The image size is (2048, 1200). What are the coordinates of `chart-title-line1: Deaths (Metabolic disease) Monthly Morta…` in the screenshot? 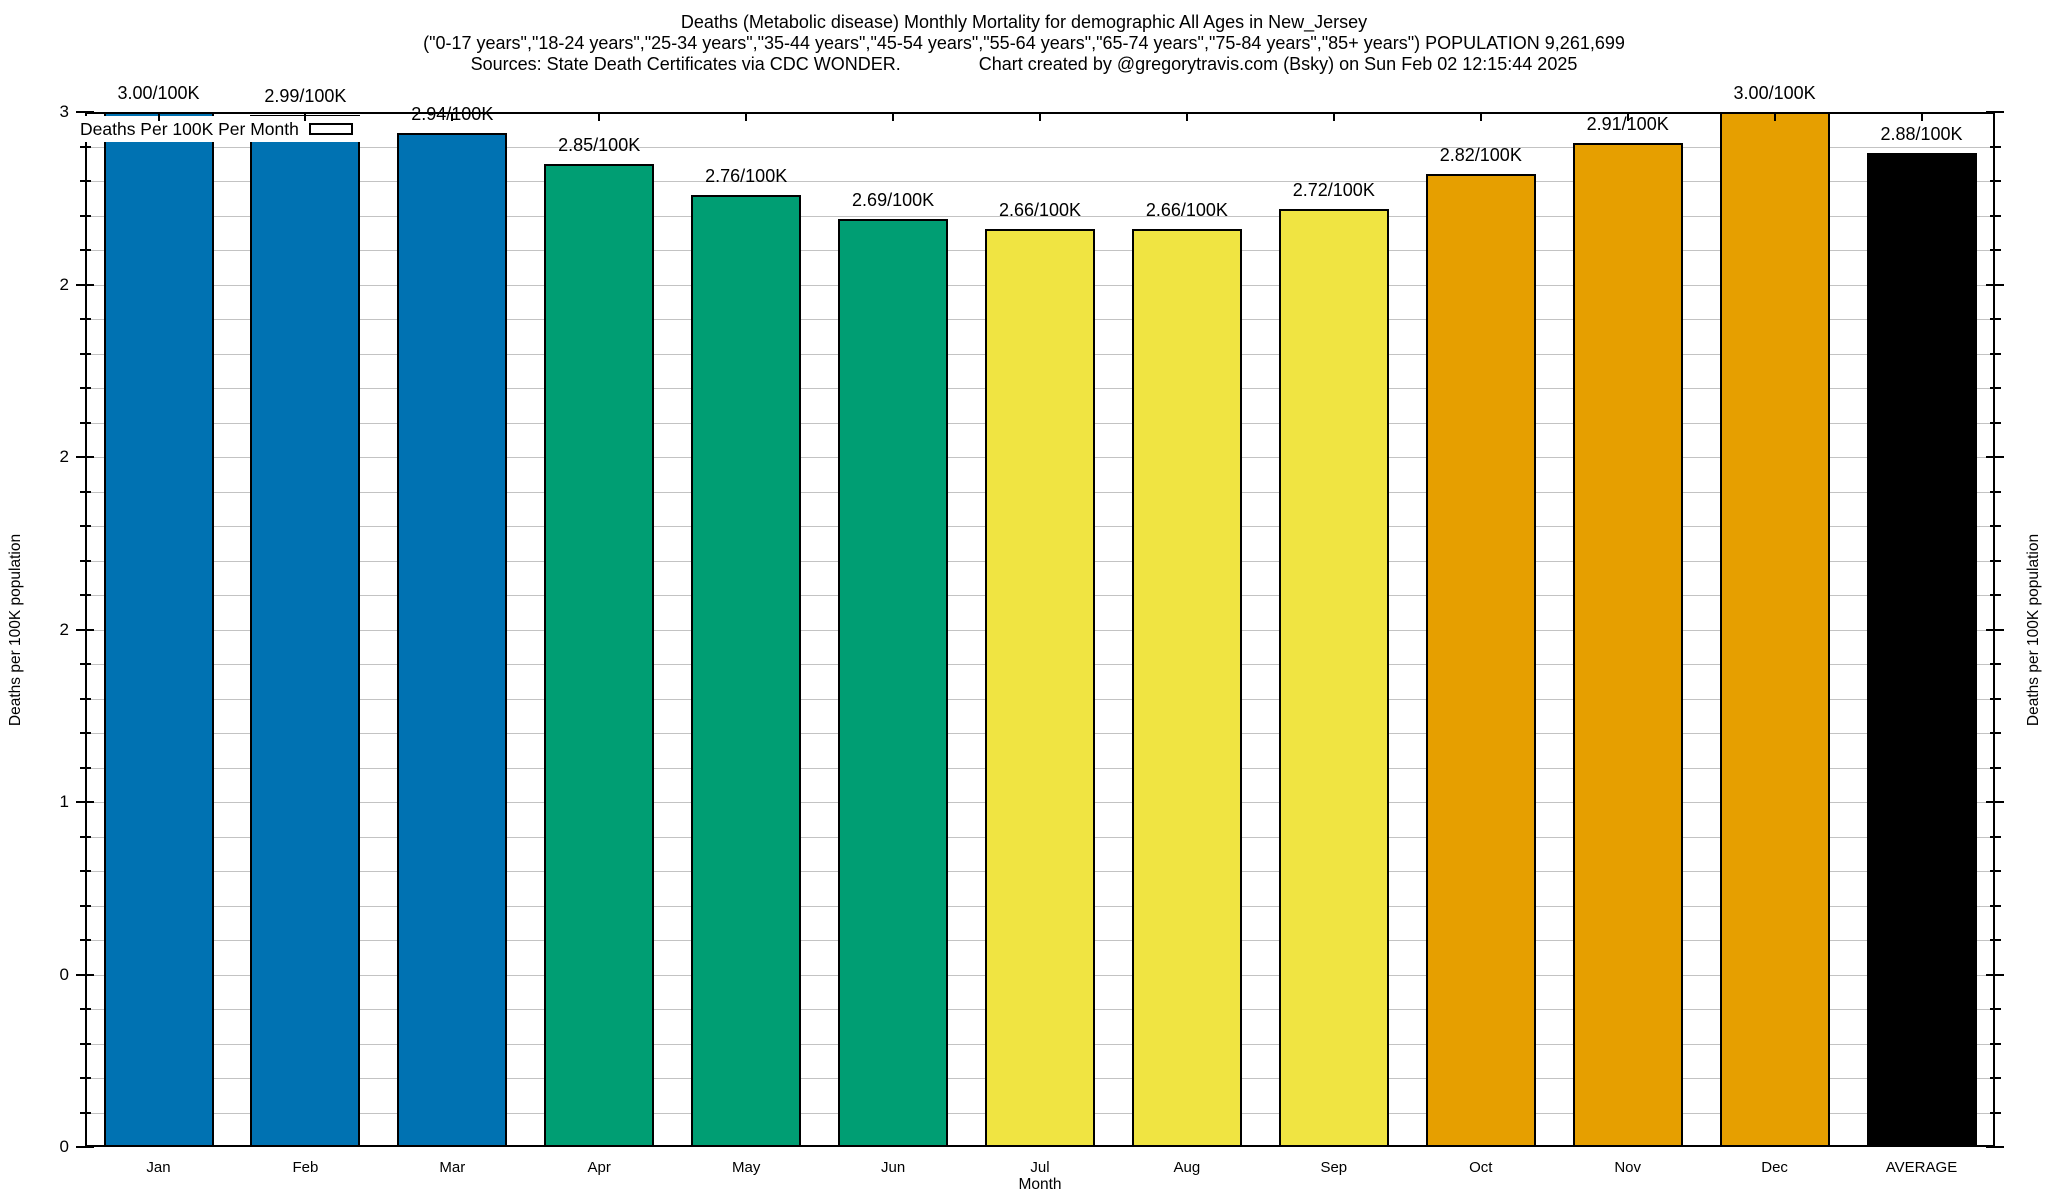 It's located at (1024, 22).